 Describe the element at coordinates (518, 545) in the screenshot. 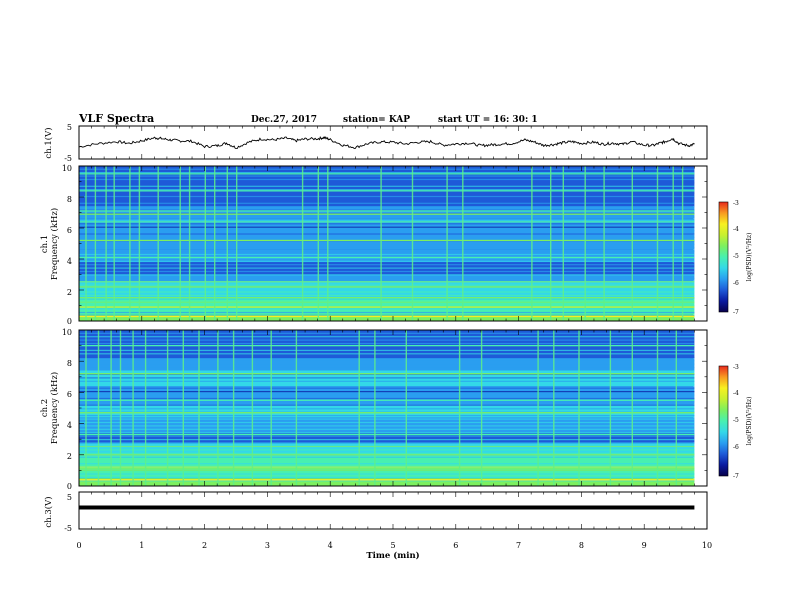

I see `xtick-7: 7` at that location.